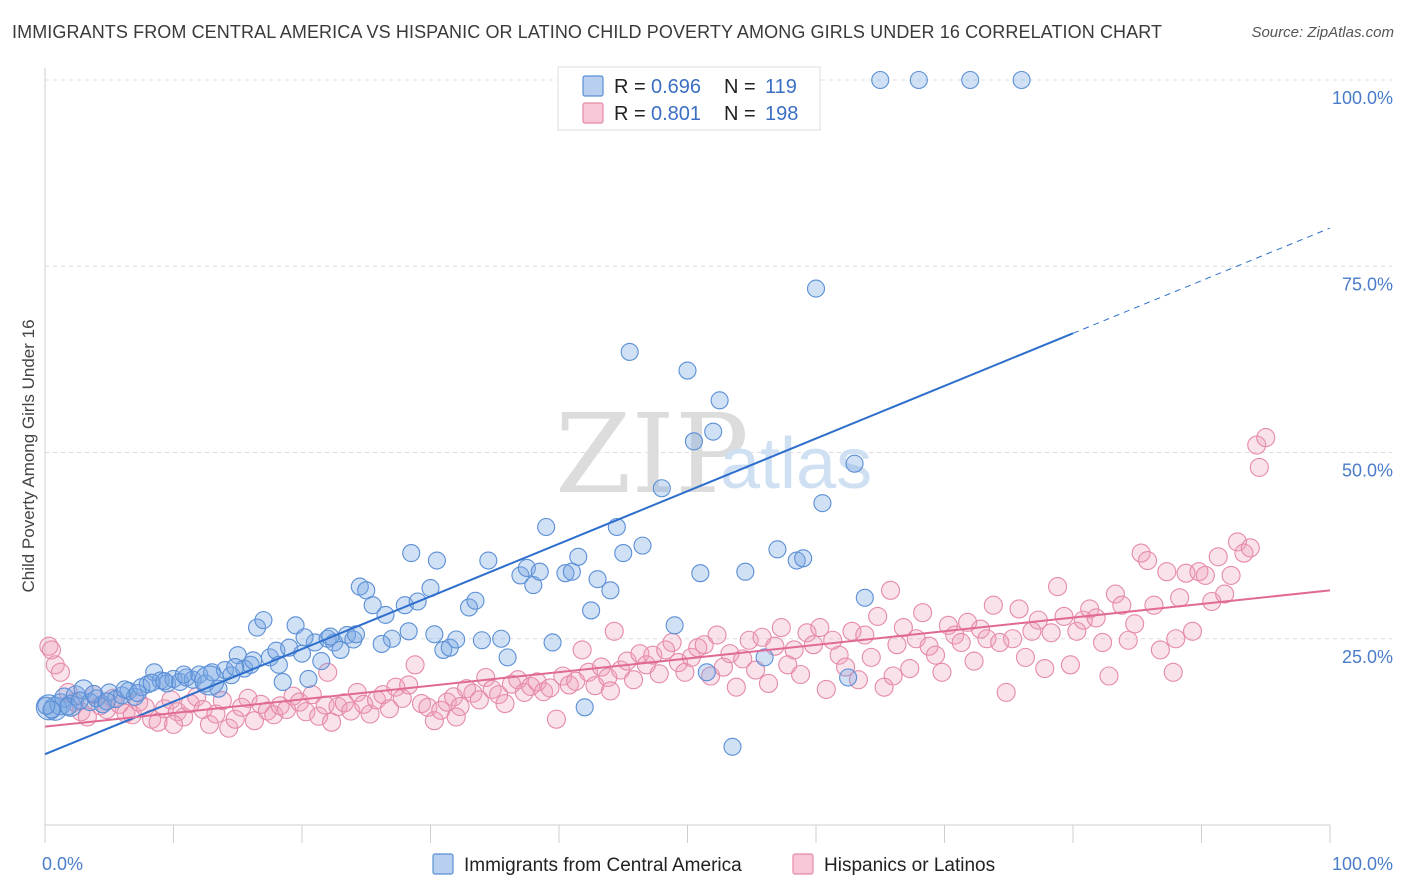  Describe the element at coordinates (1367, 284) in the screenshot. I see `y-tick-label-2: 75.0%` at that location.